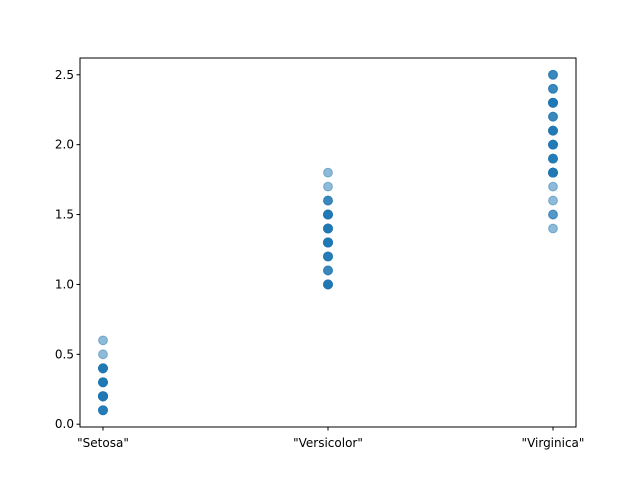 This screenshot has width=640, height=480. I want to click on y-tick-label: 0.5, so click(64, 354).